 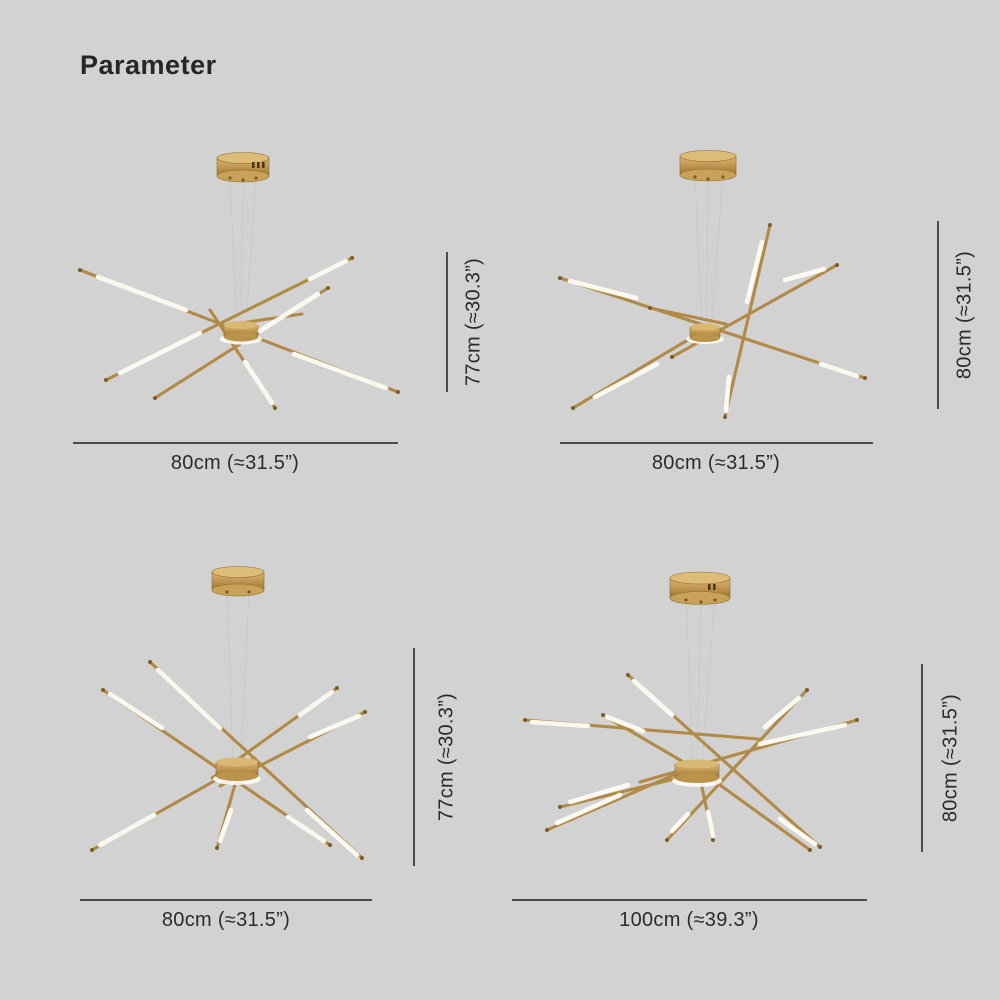 What do you see at coordinates (950, 758) in the screenshot?
I see `height-dimension-label-variant-4: 80cm (≈31.5”)` at bounding box center [950, 758].